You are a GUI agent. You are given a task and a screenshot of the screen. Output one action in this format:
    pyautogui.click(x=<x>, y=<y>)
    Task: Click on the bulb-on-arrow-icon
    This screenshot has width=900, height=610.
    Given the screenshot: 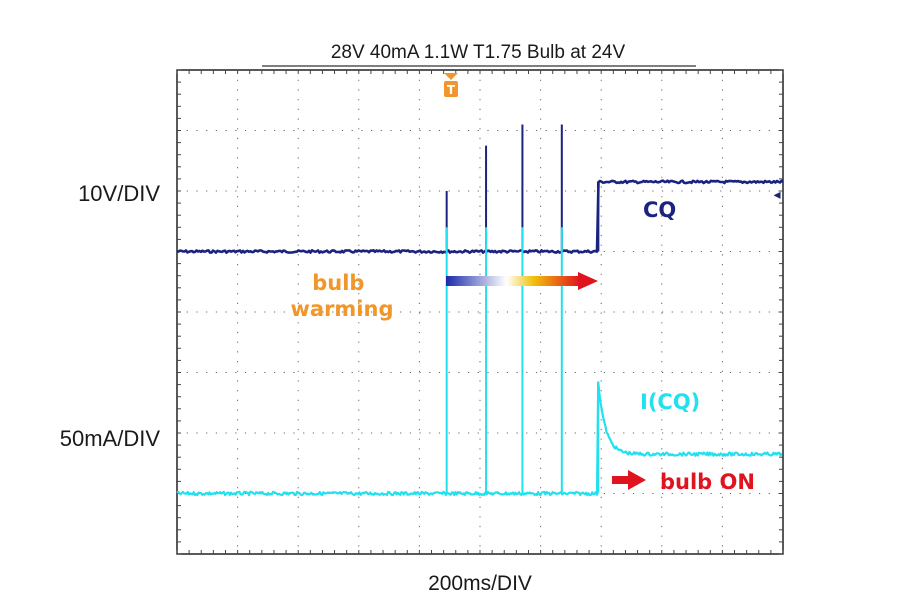 What is the action you would take?
    pyautogui.click(x=629, y=480)
    